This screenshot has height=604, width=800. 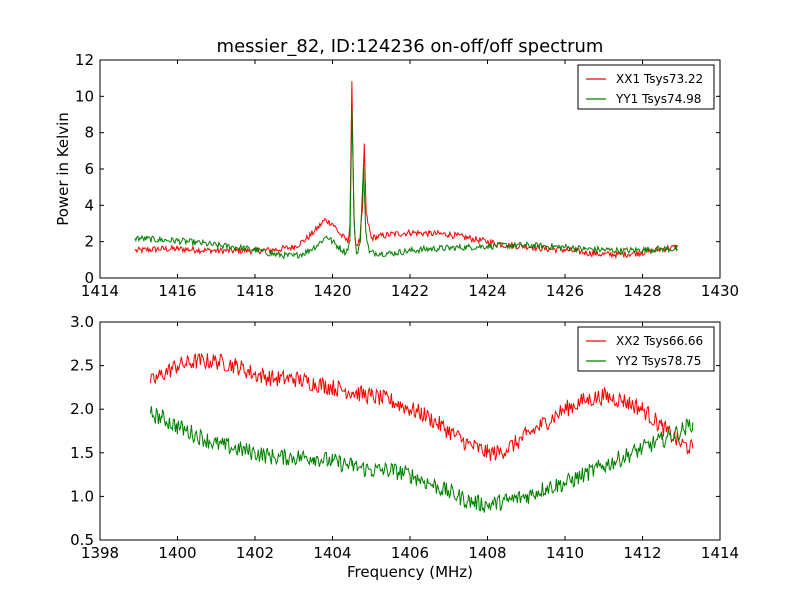 I want to click on y-tick-label: 10, so click(x=84, y=96).